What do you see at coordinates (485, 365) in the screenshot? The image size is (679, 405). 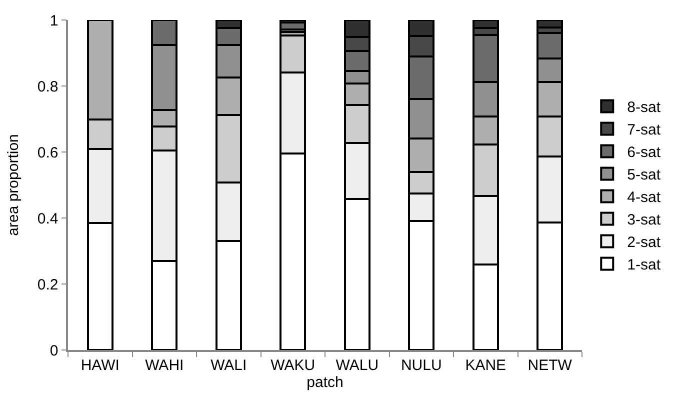 I see `x-tick-label: KANE` at bounding box center [485, 365].